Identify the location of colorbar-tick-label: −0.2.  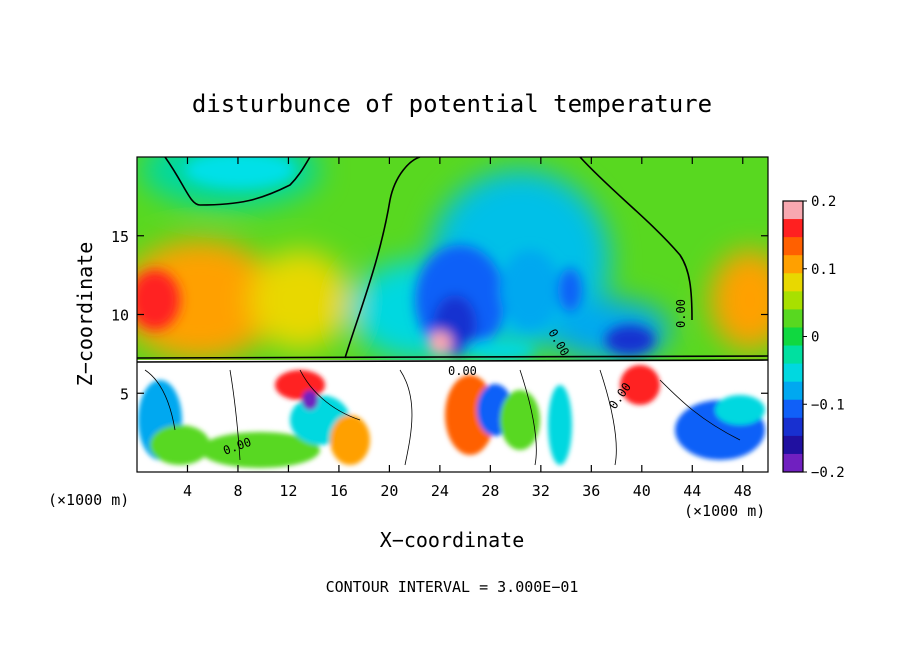
(828, 473).